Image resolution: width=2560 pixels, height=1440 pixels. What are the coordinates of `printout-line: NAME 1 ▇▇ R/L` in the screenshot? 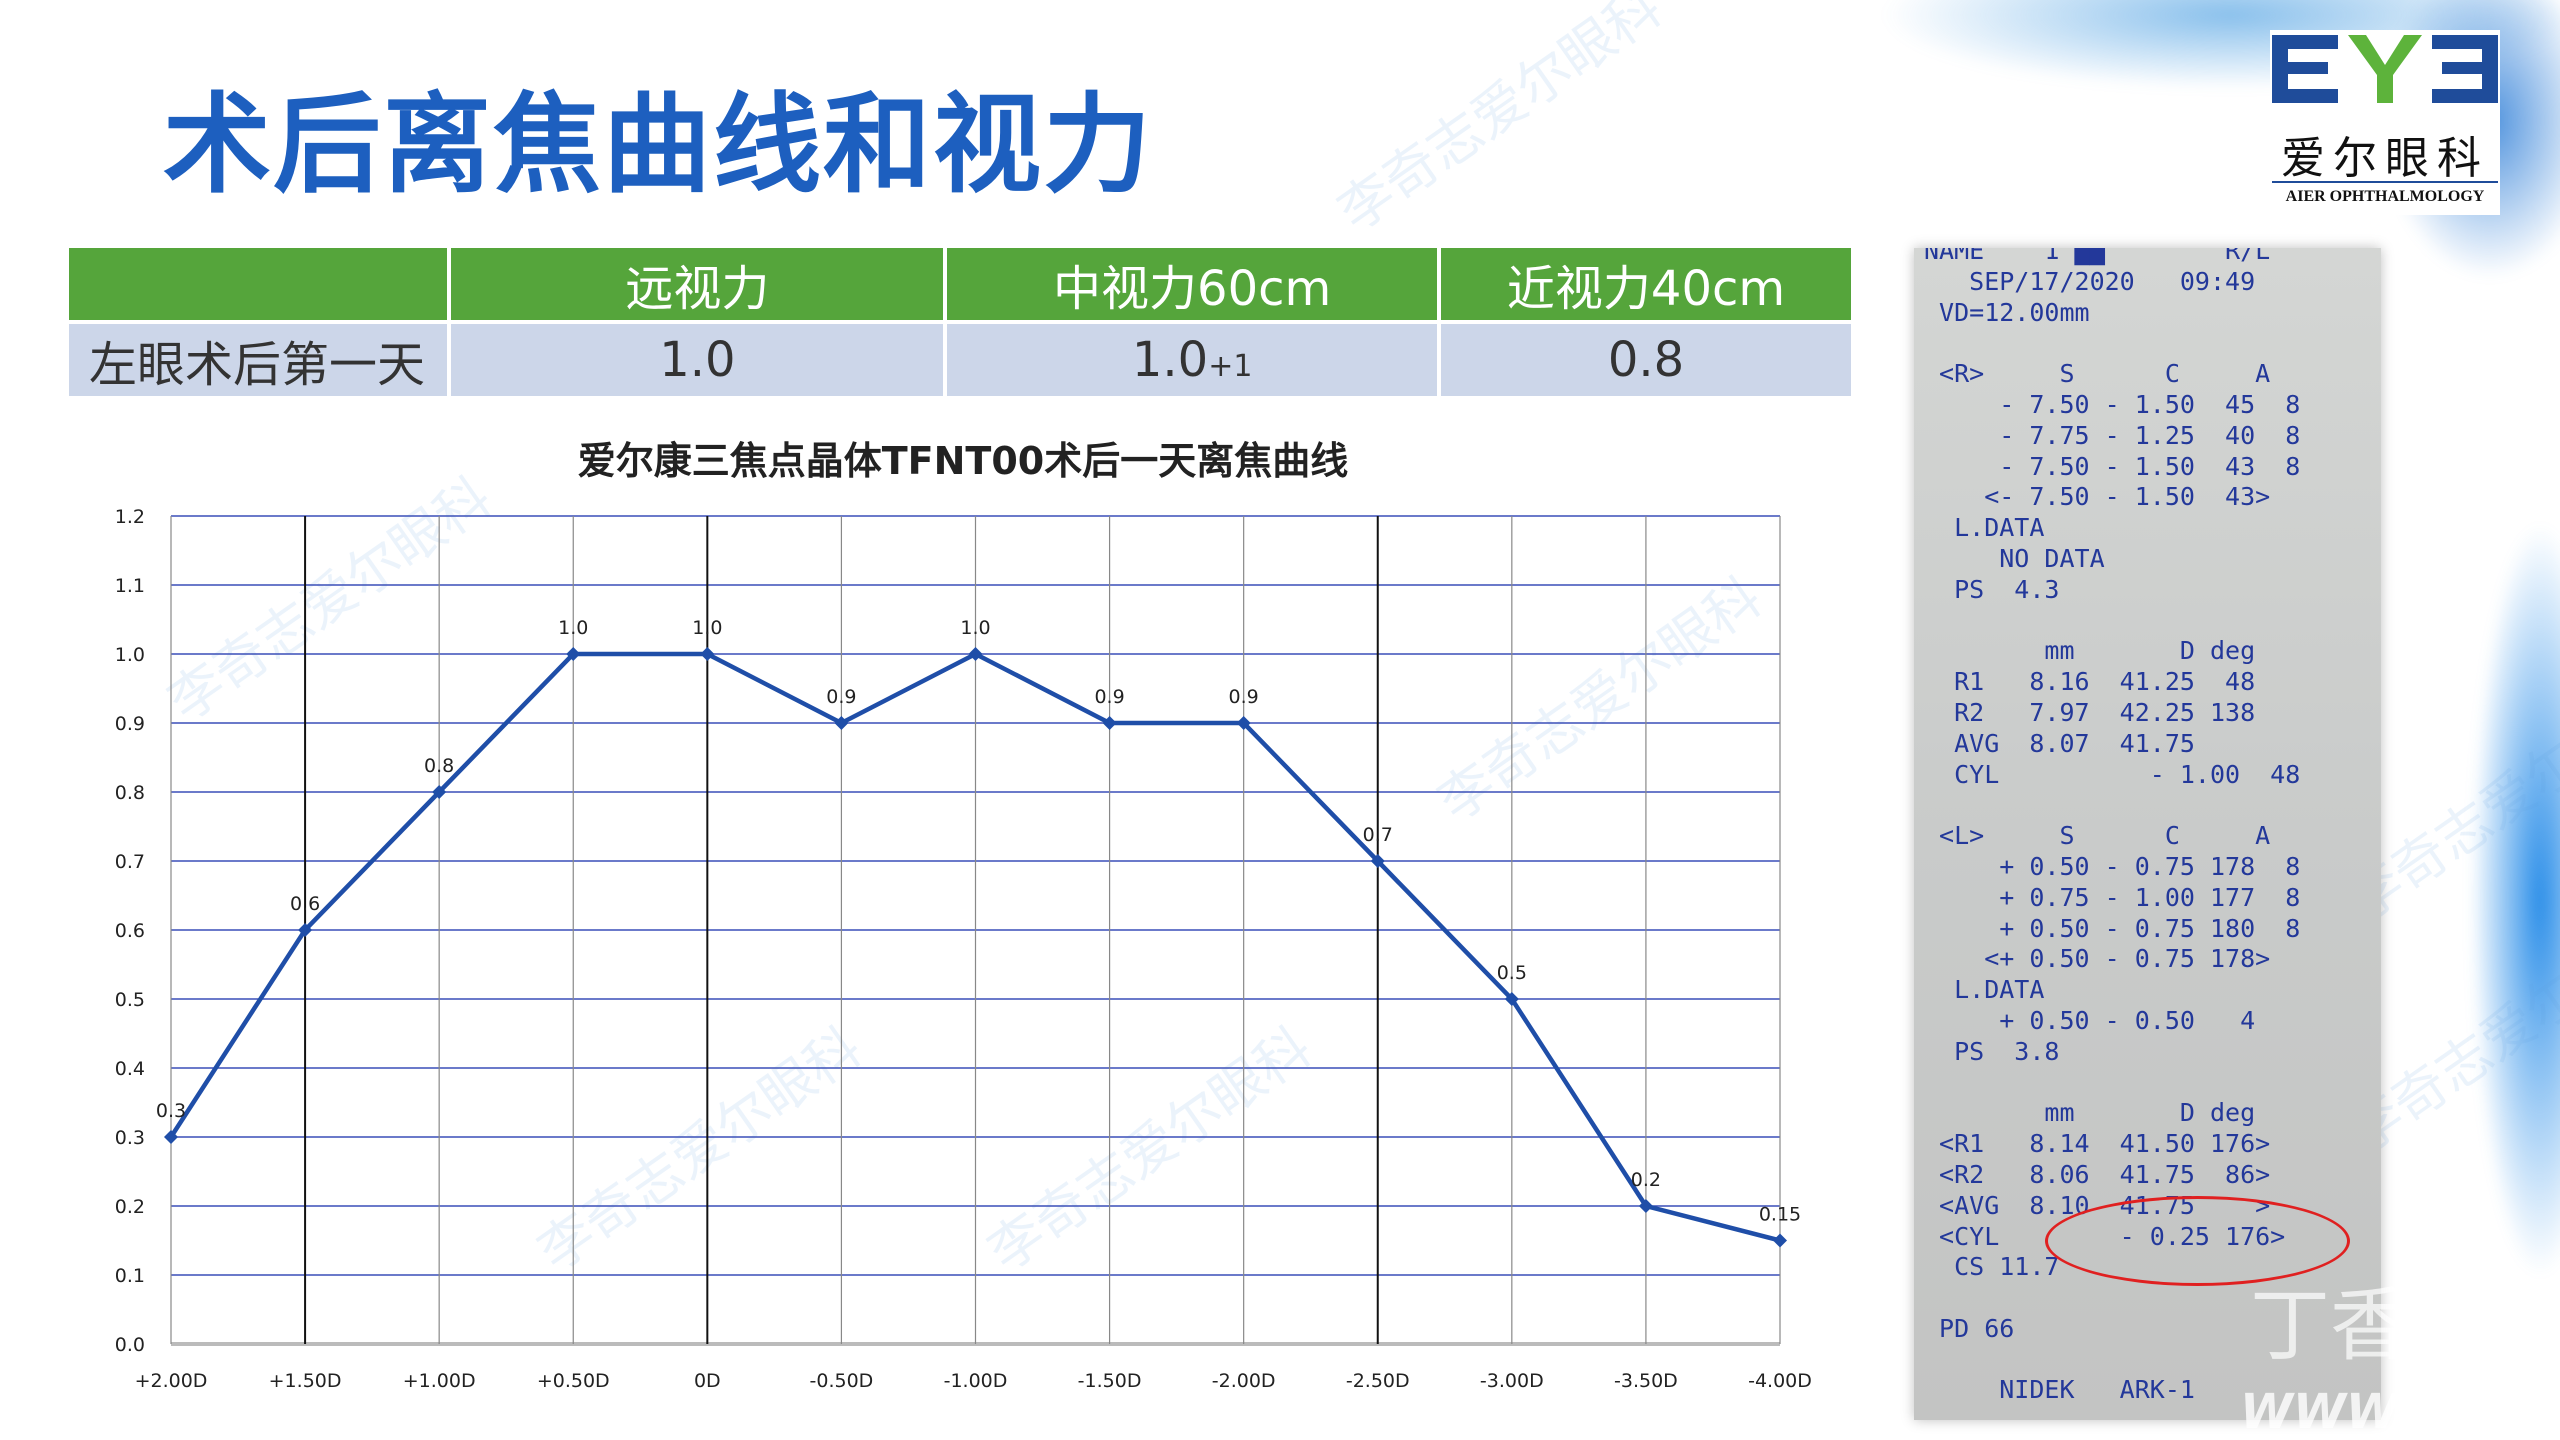 It's located at (2097, 256).